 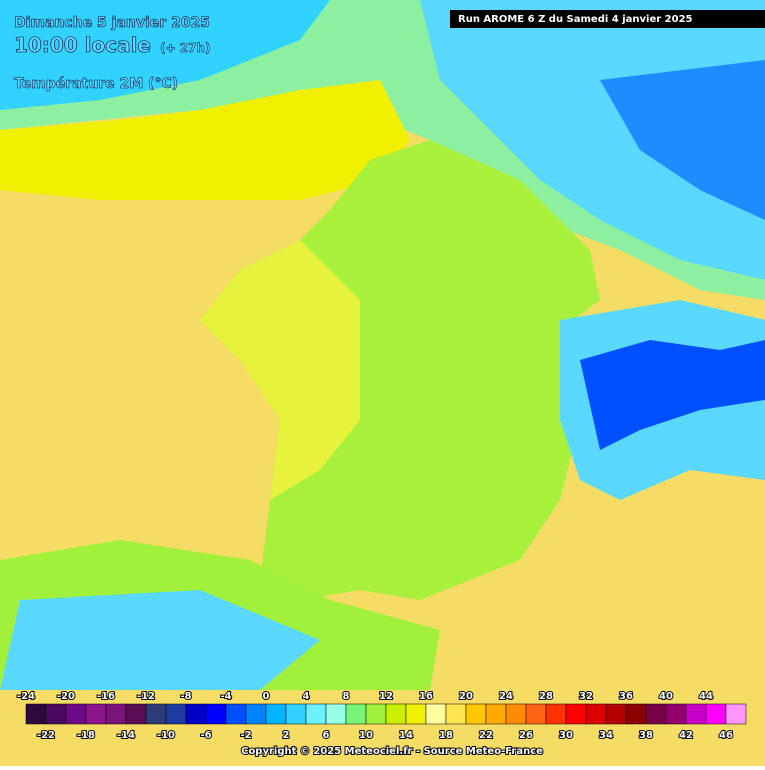 What do you see at coordinates (606, 735) in the screenshot?
I see `legend-label: 34` at bounding box center [606, 735].